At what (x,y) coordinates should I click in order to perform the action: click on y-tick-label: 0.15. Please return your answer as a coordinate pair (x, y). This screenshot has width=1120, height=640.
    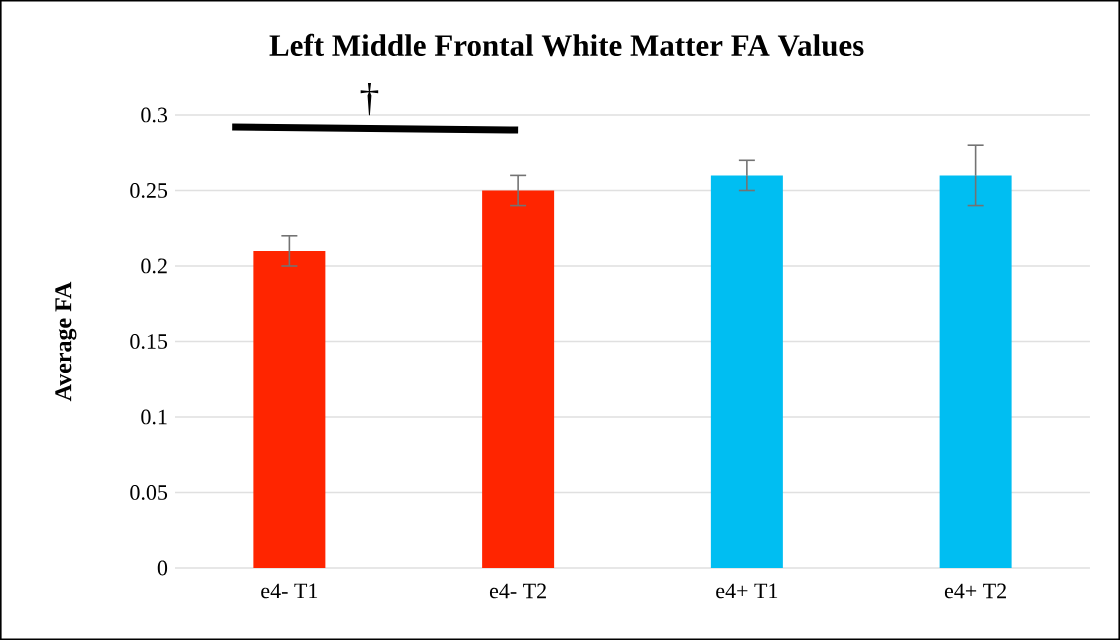
    Looking at the image, I should click on (149, 341).